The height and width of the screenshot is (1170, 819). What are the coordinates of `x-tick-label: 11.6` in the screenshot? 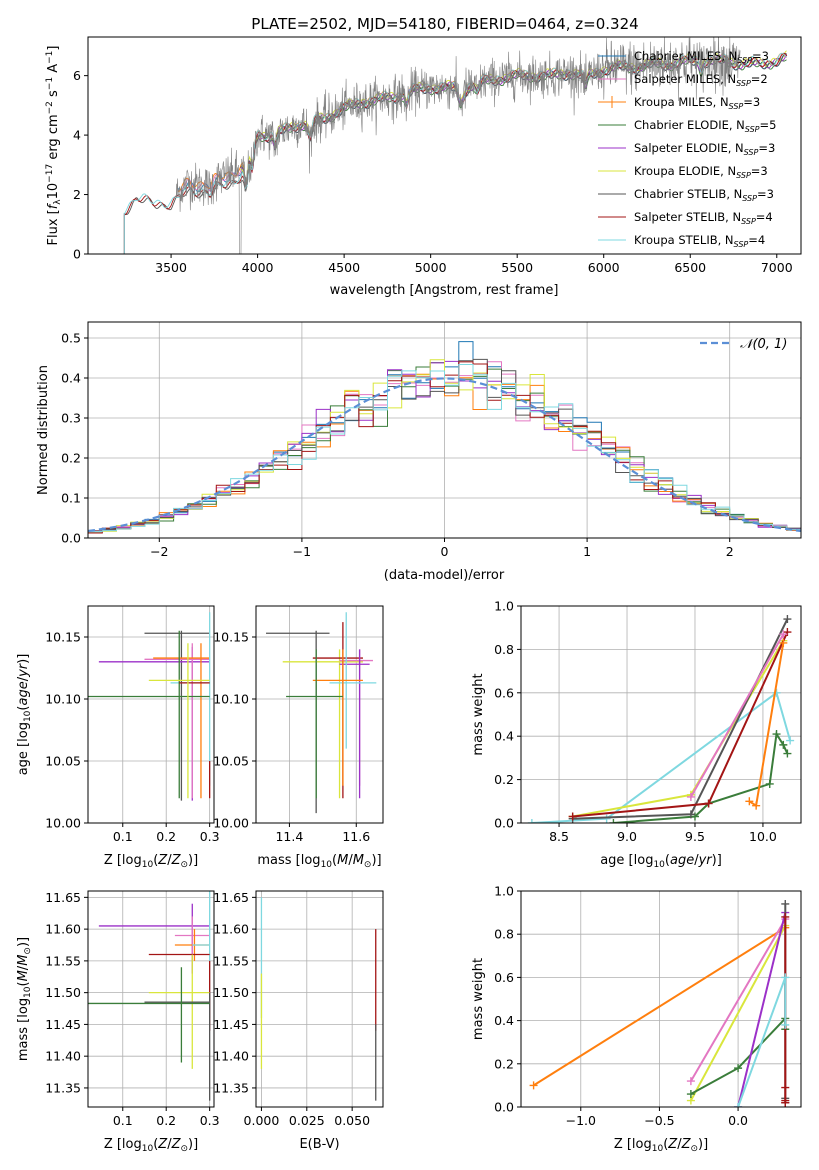 It's located at (356, 836).